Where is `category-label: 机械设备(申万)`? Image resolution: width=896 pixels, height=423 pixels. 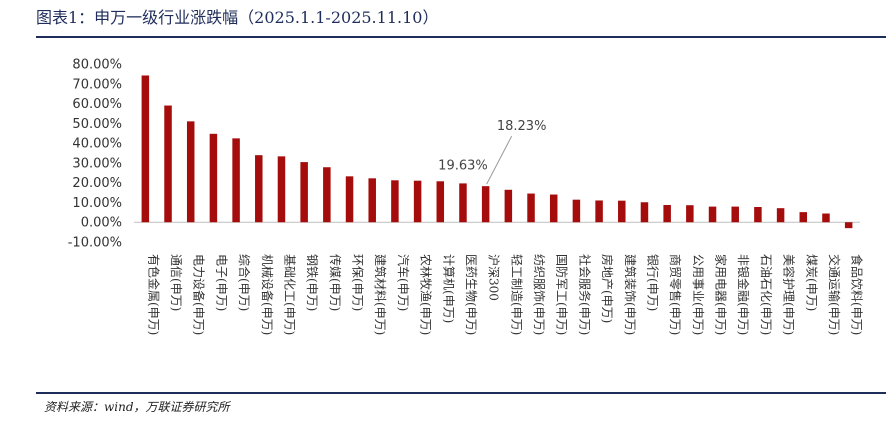
category-label: 机械设备(申万) is located at coordinates (267, 294).